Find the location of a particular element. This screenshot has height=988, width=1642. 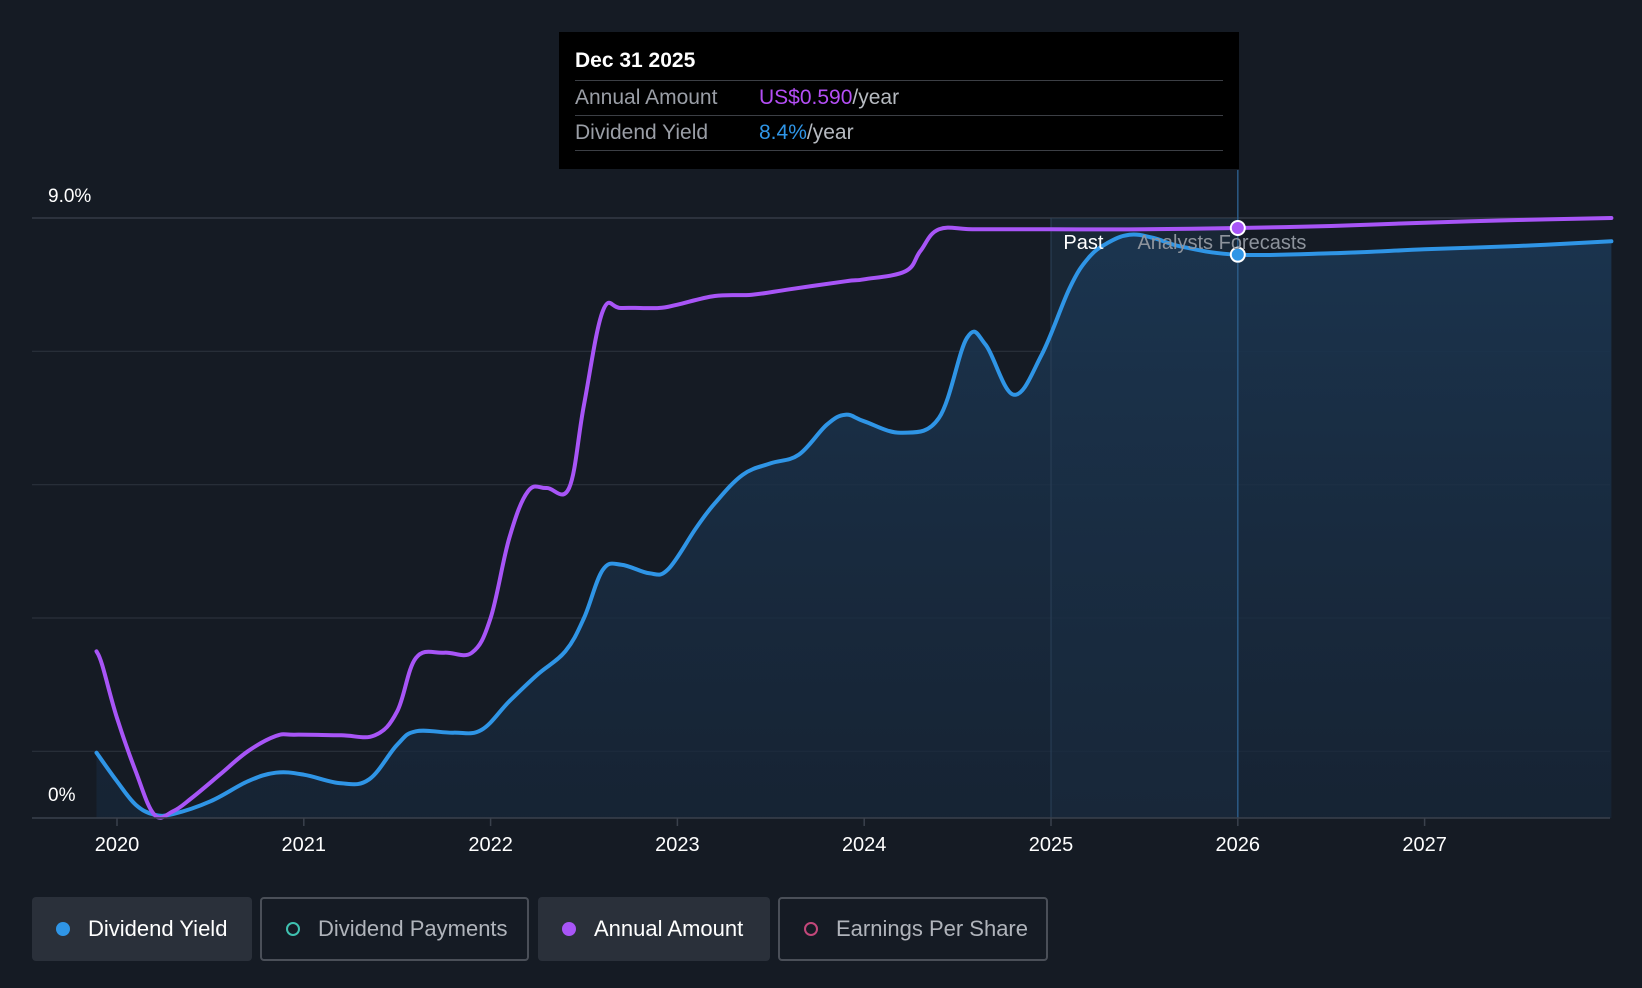

tooltip-label: Annual Amount is located at coordinates (646, 97).